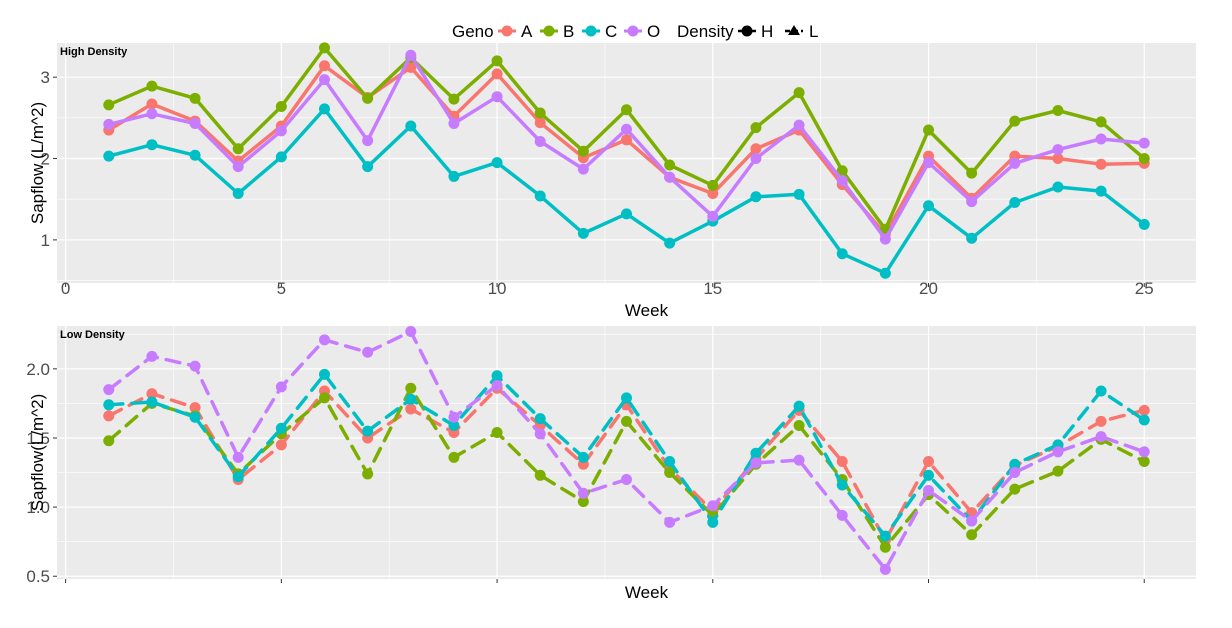 This screenshot has height=628, width=1232. Describe the element at coordinates (38, 438) in the screenshot. I see `y-tick-label: 1.5` at that location.